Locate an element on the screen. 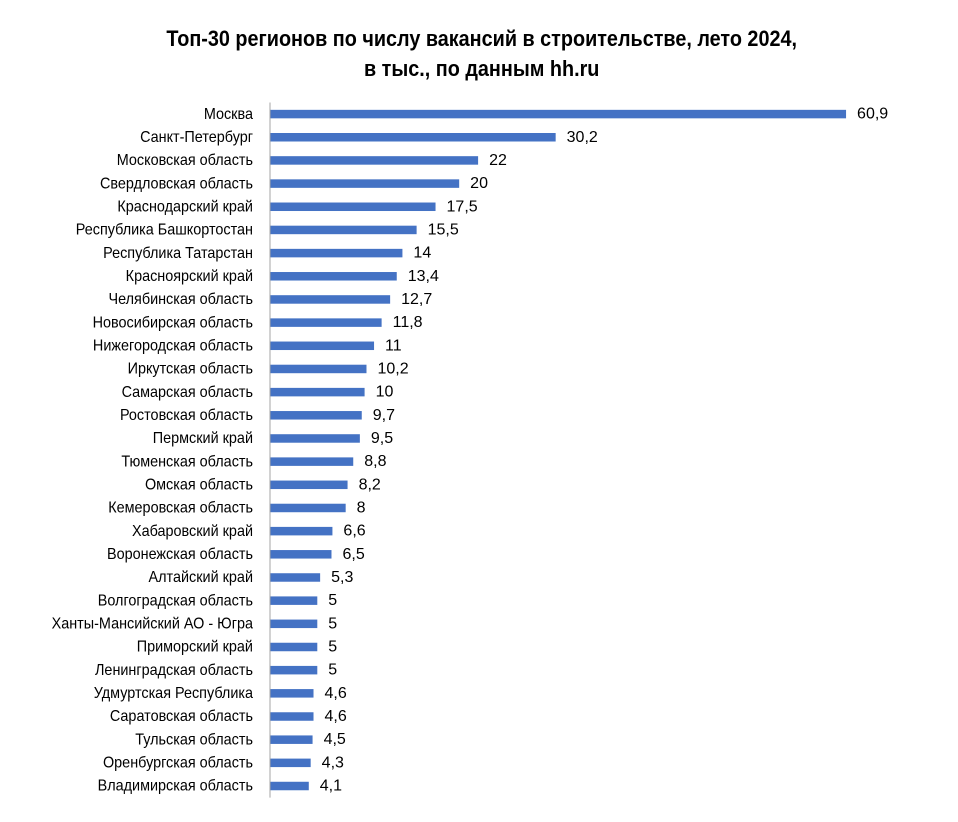 This screenshot has width=958, height=822. category-label: Республика Татарстан is located at coordinates (178, 253).